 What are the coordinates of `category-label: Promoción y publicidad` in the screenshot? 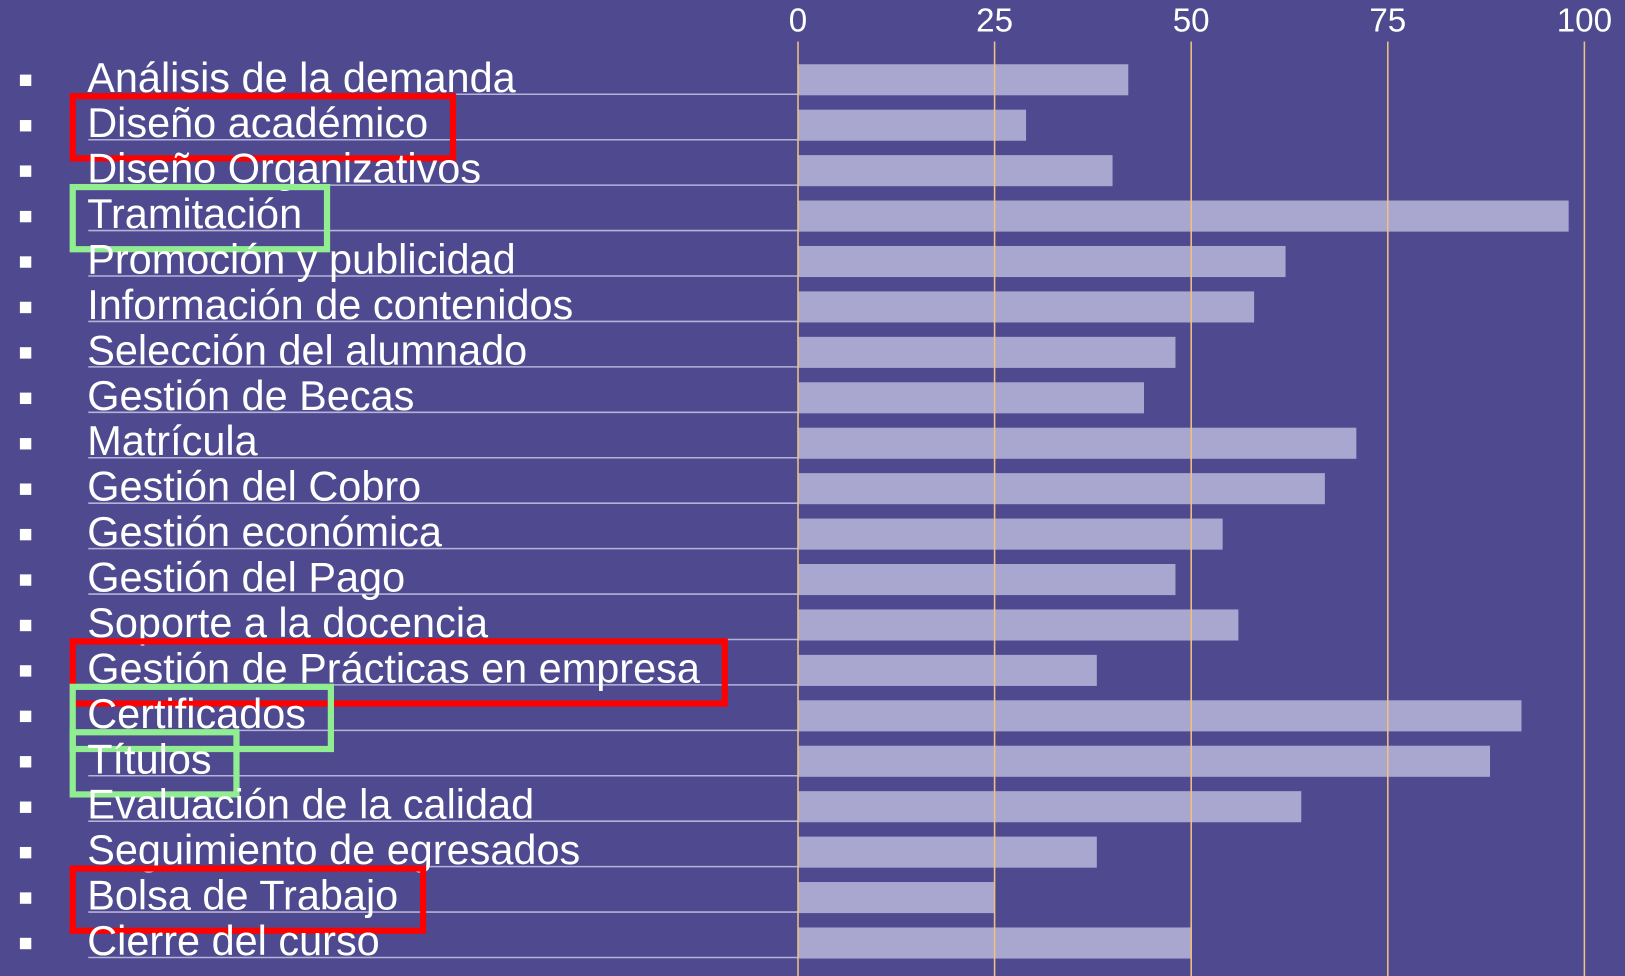 It's located at (301, 258).